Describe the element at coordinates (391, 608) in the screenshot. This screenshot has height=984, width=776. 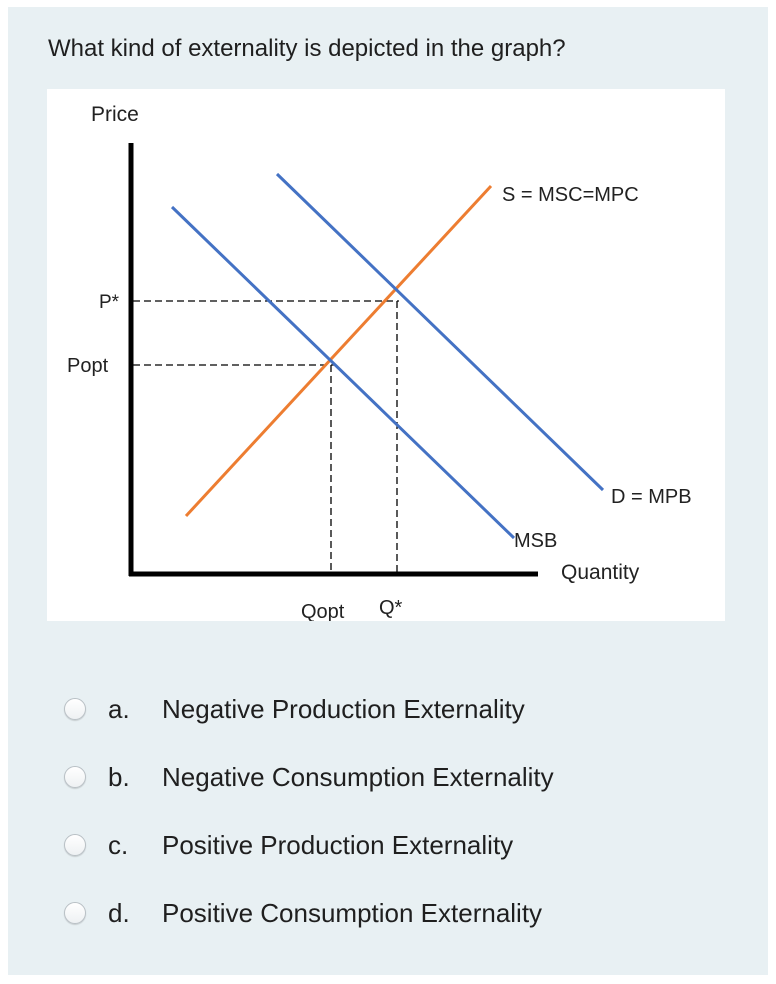
I see `q-star-label: Q*` at that location.